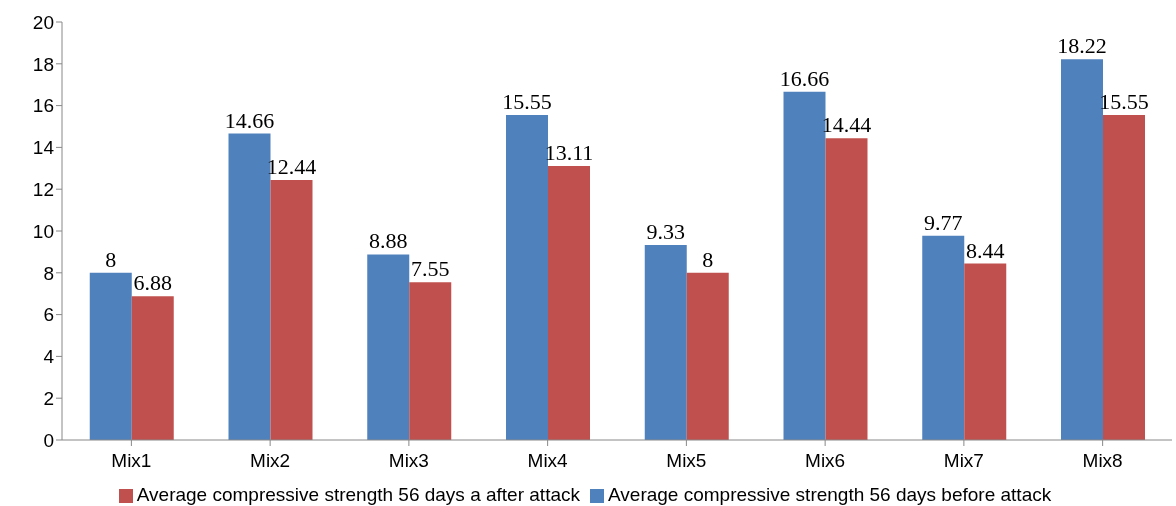 This screenshot has height=506, width=1176. I want to click on y-tick-label: 6, so click(48, 315).